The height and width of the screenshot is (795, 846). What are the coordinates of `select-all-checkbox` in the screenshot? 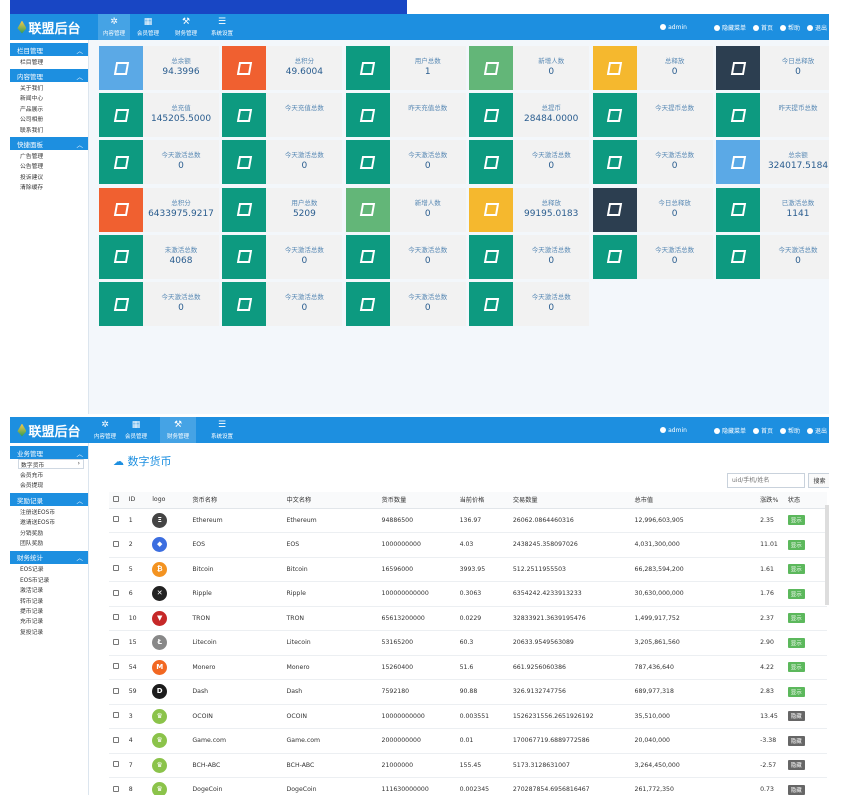 It's located at (116, 498).